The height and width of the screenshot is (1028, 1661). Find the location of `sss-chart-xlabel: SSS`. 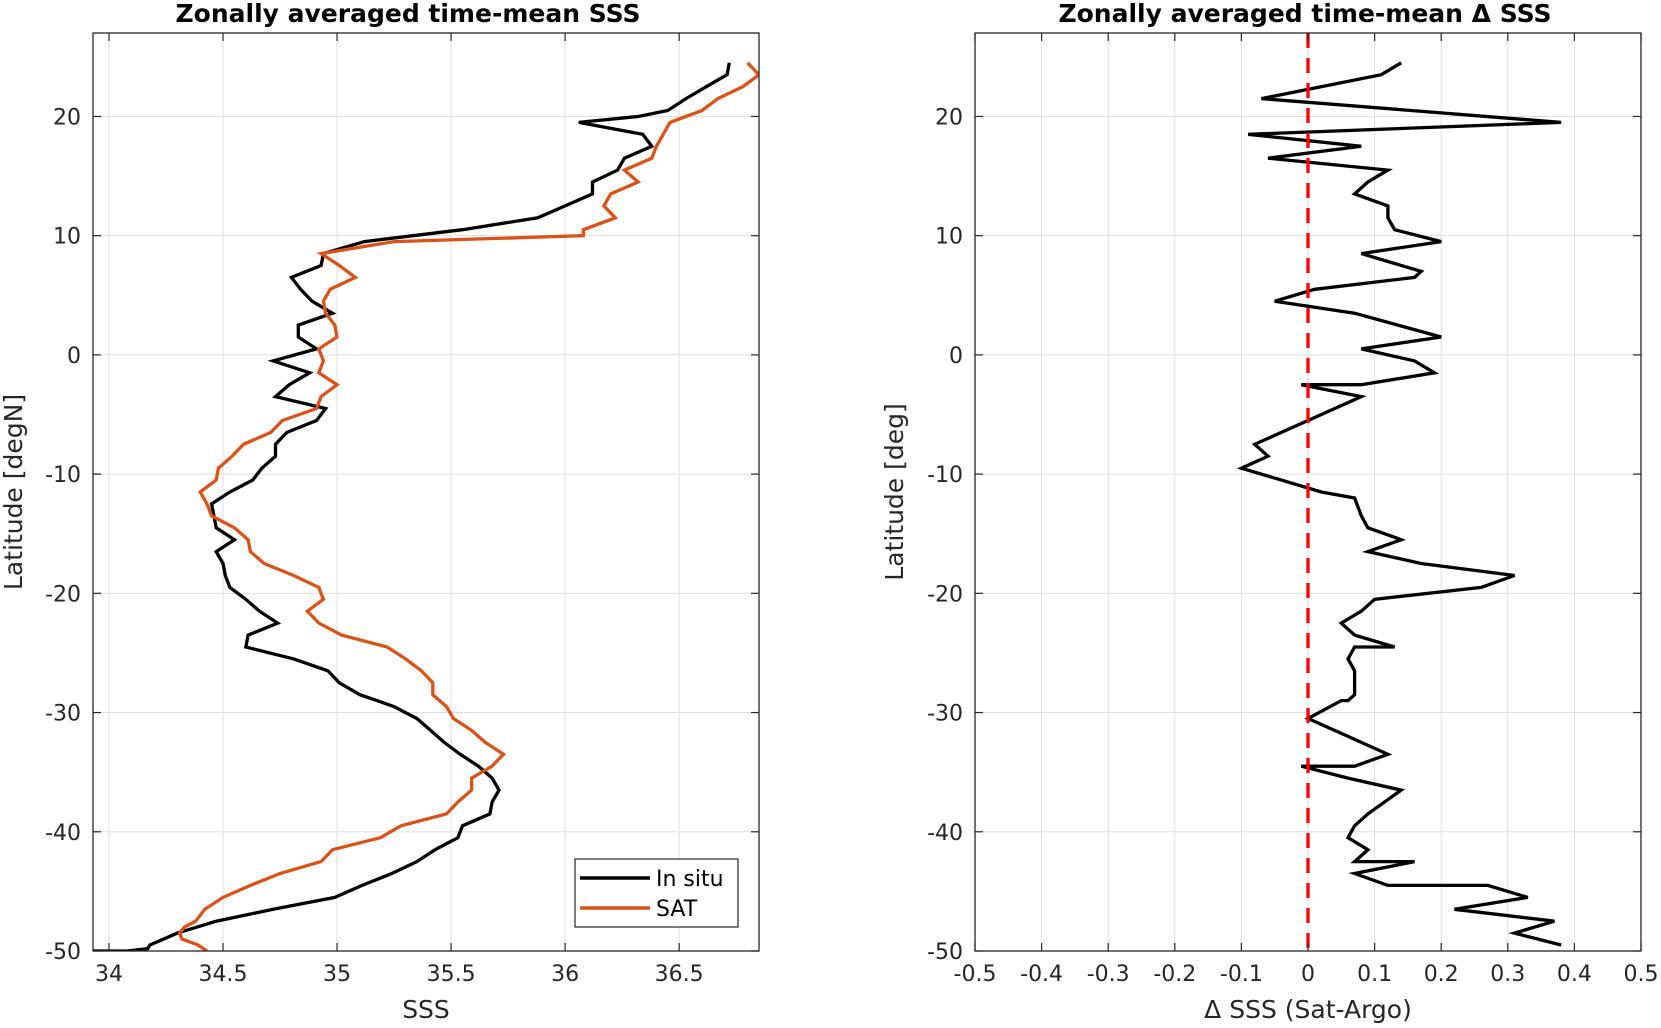

sss-chart-xlabel: SSS is located at coordinates (426, 1009).